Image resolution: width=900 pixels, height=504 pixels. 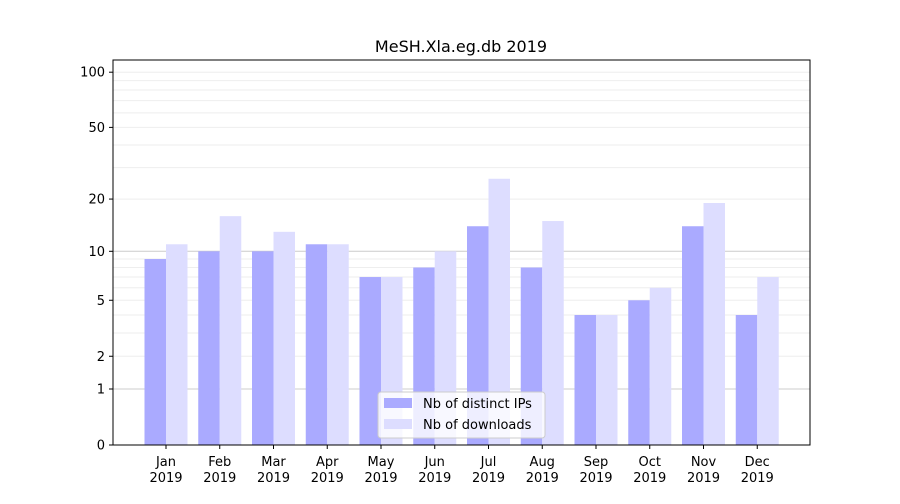 I want to click on y-tick-label: 10, so click(x=96, y=252).